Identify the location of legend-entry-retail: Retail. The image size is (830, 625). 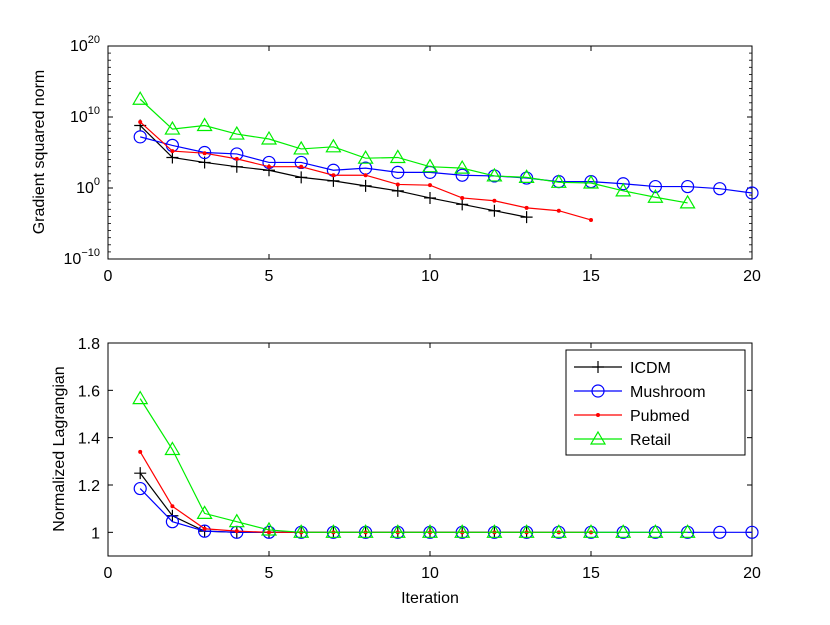
(622, 439).